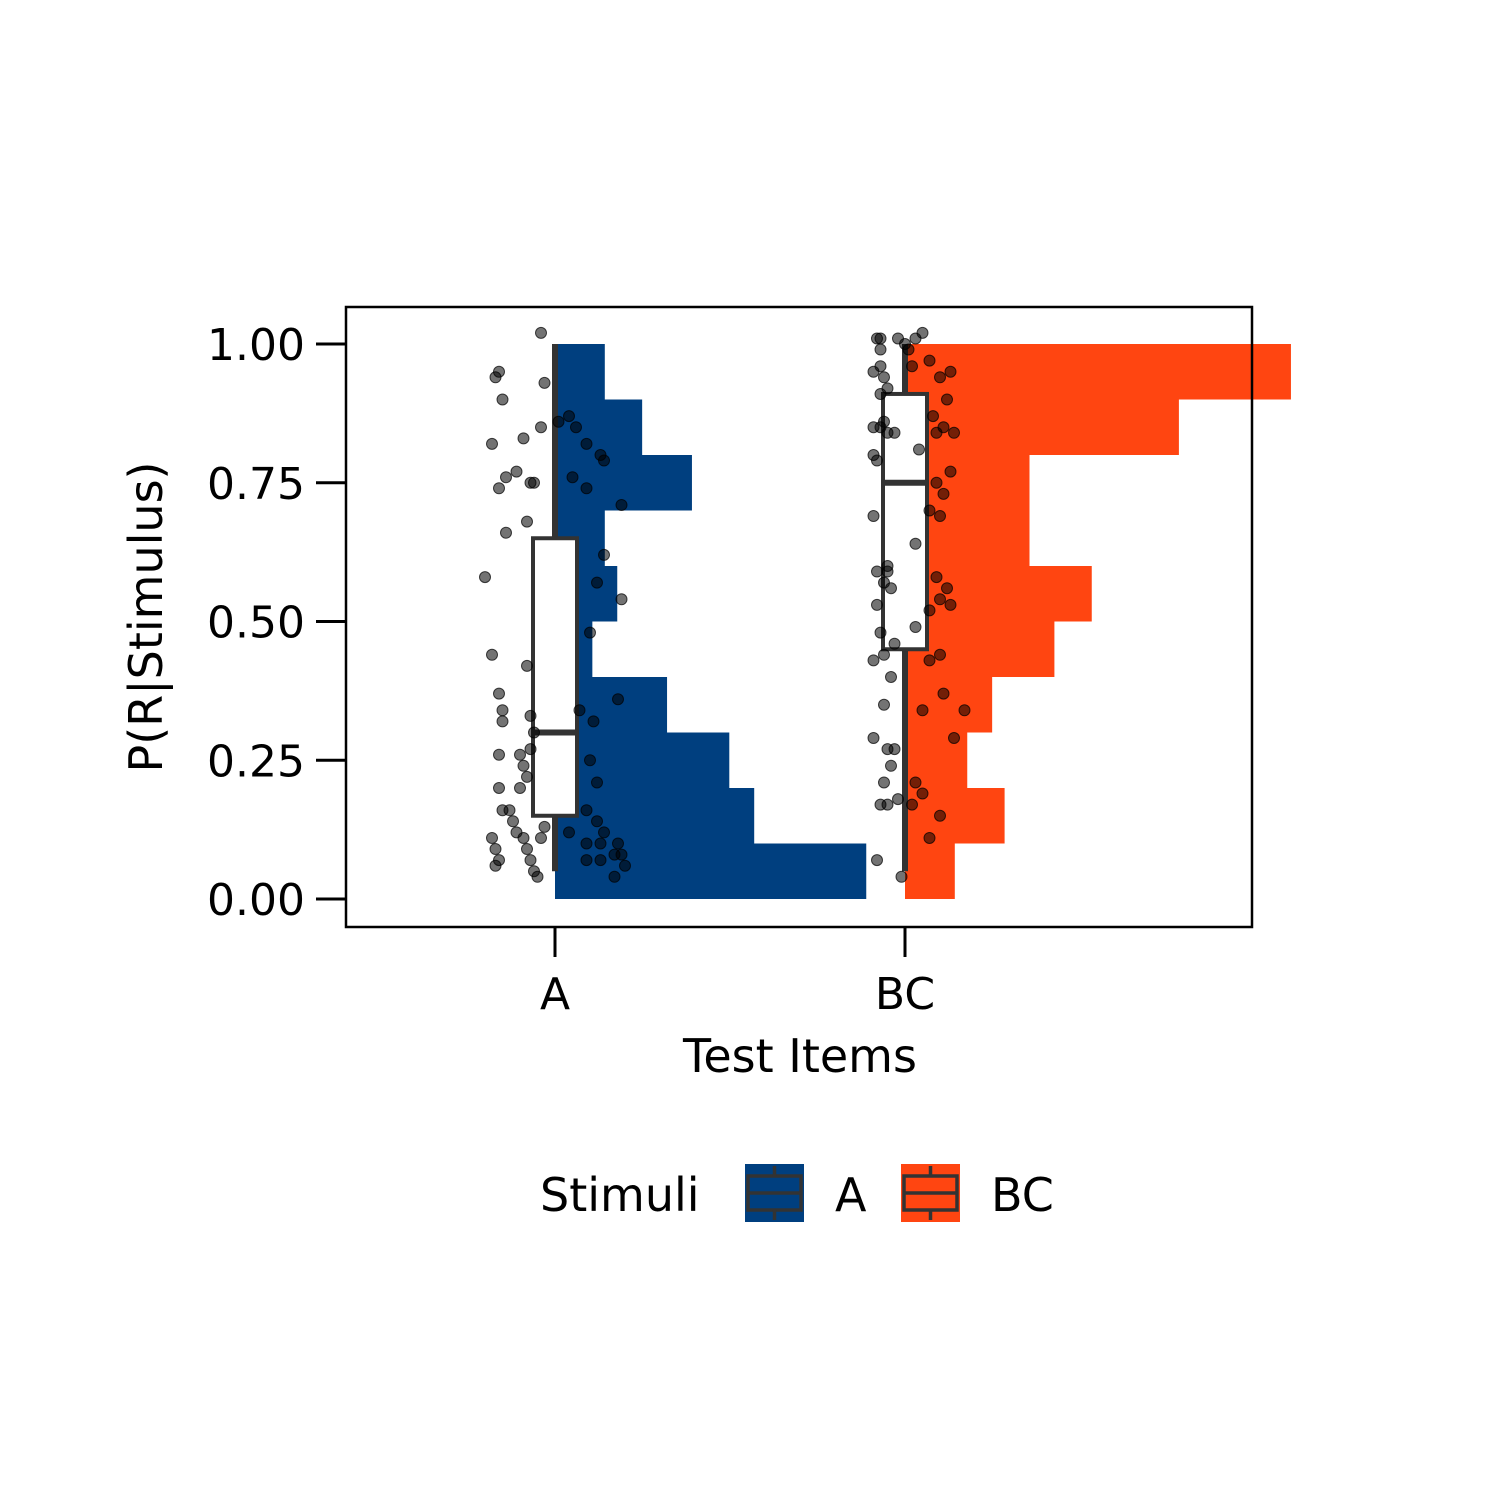 The image size is (1500, 1500). What do you see at coordinates (620, 1195) in the screenshot?
I see `legend-title: Stimuli` at bounding box center [620, 1195].